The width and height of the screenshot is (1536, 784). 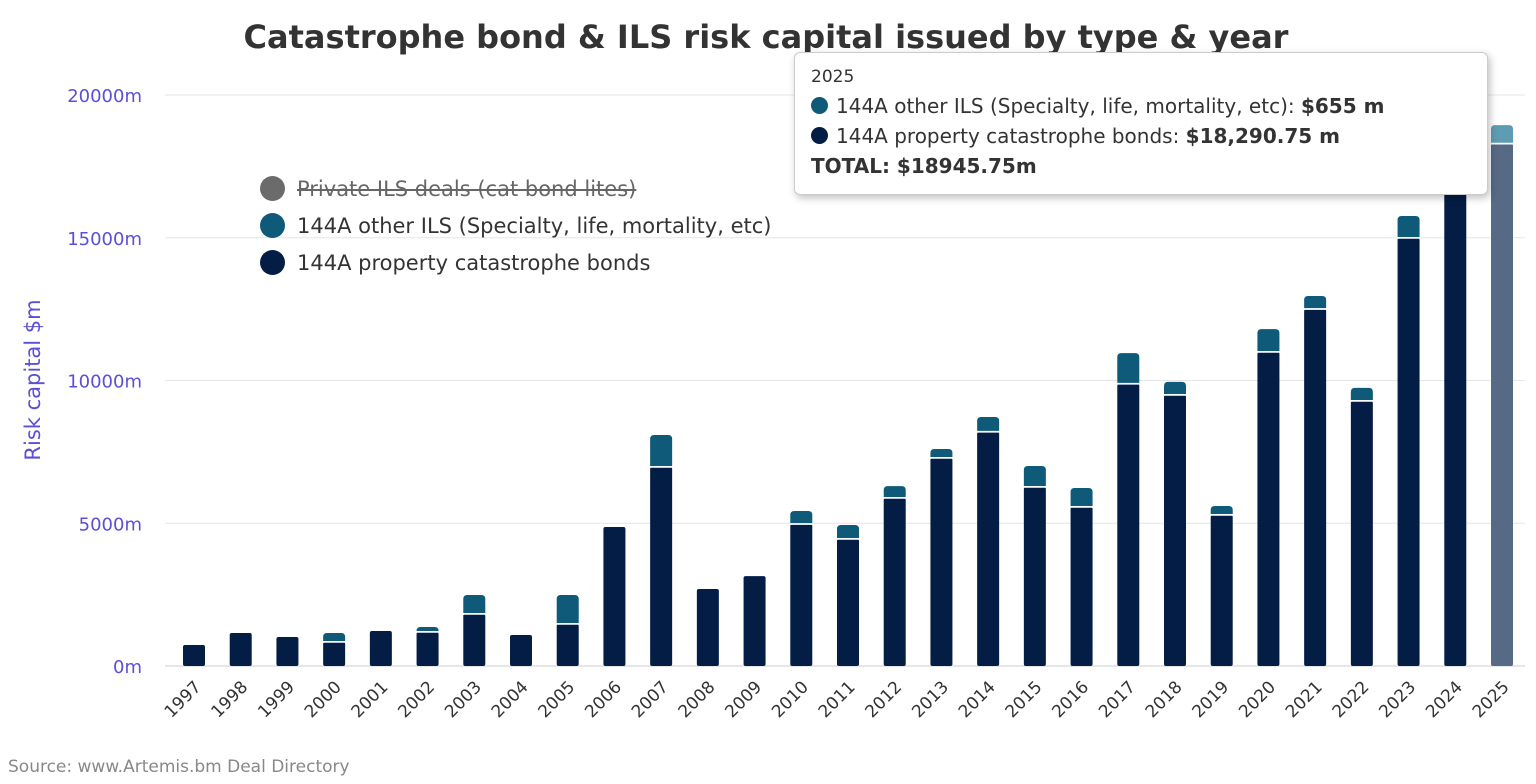 I want to click on x-tick-label: 2023, so click(x=1397, y=699).